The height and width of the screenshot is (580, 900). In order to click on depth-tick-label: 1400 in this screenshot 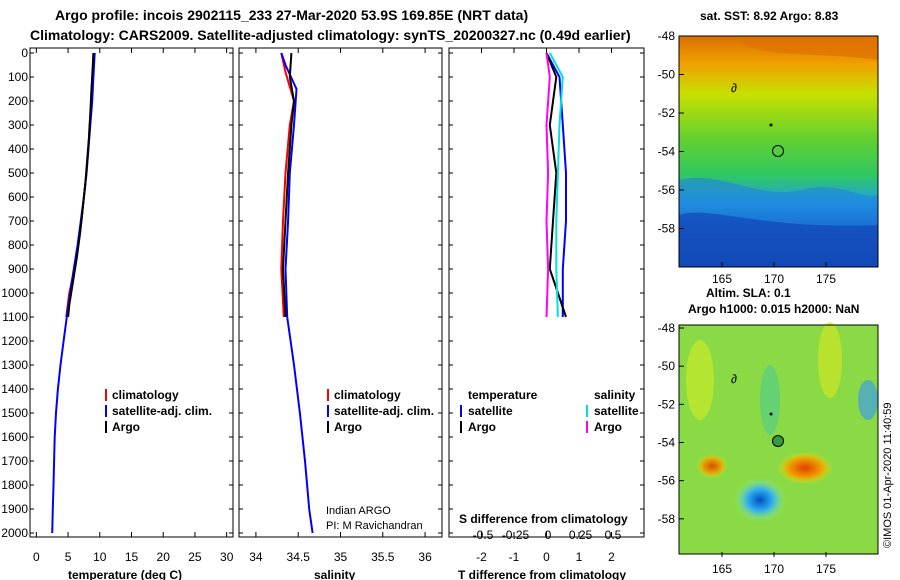, I will do `click(14, 389)`.